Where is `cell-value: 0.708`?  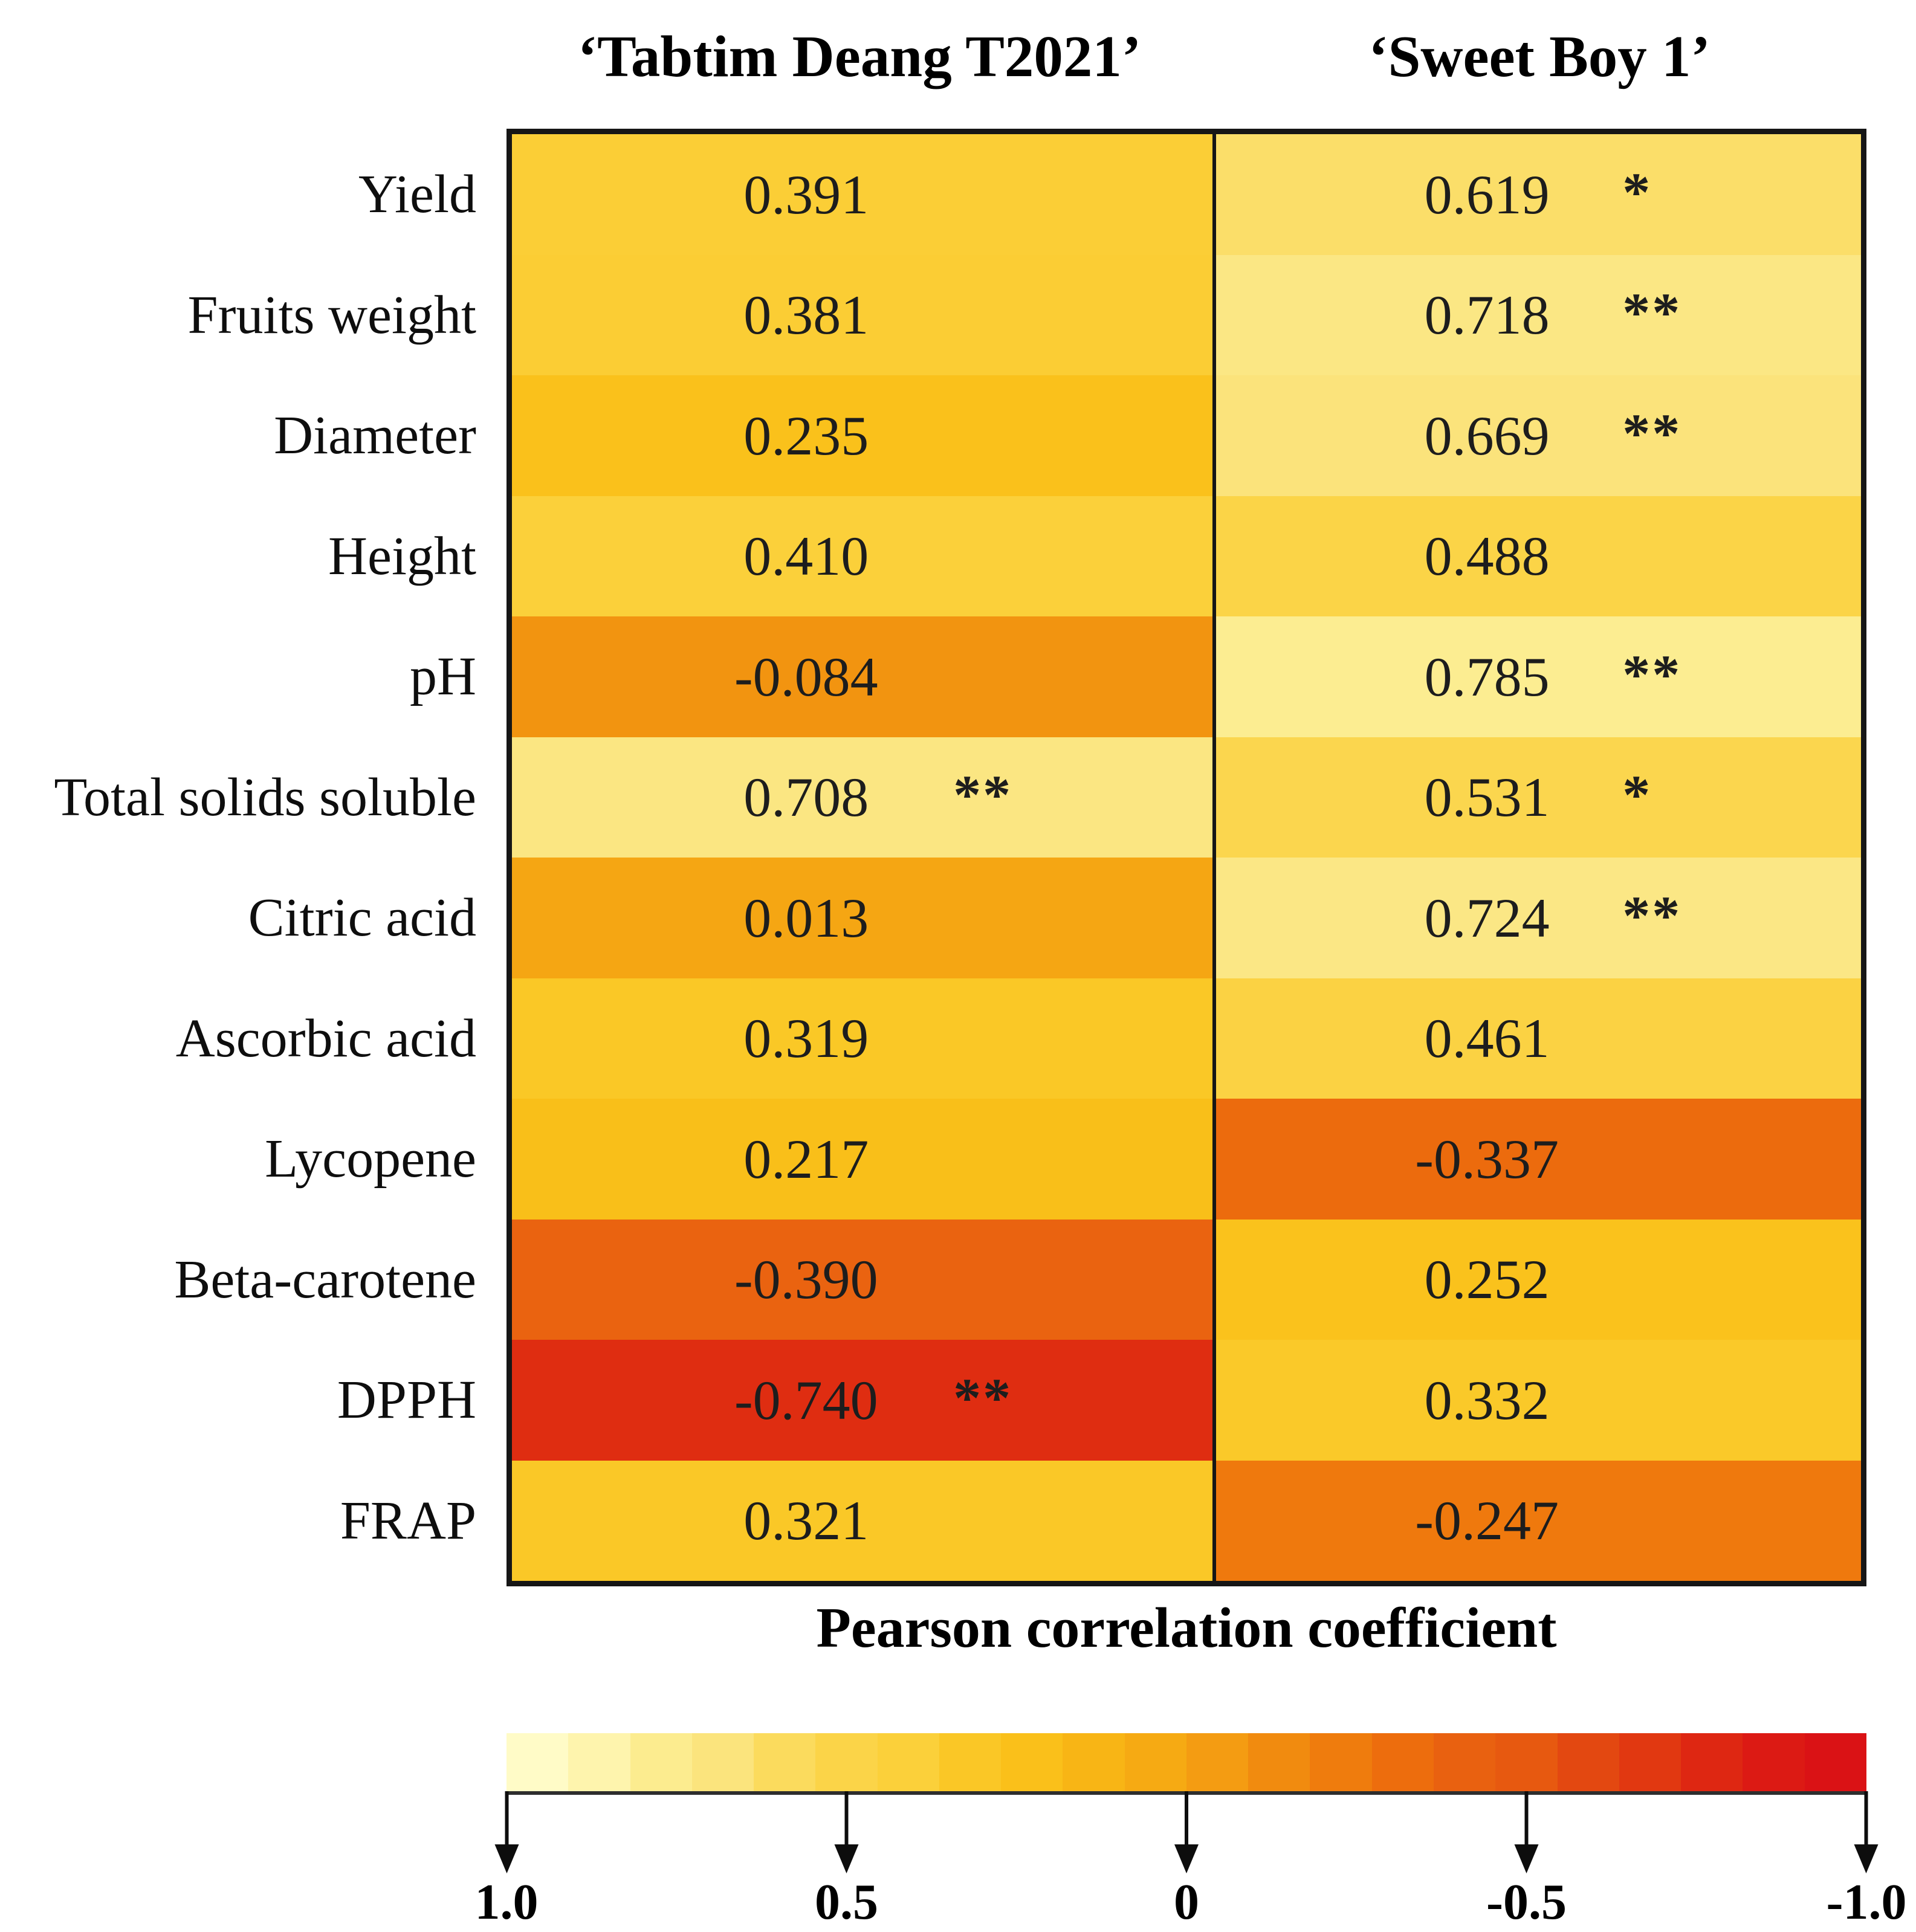
cell-value: 0.708 is located at coordinates (806, 797).